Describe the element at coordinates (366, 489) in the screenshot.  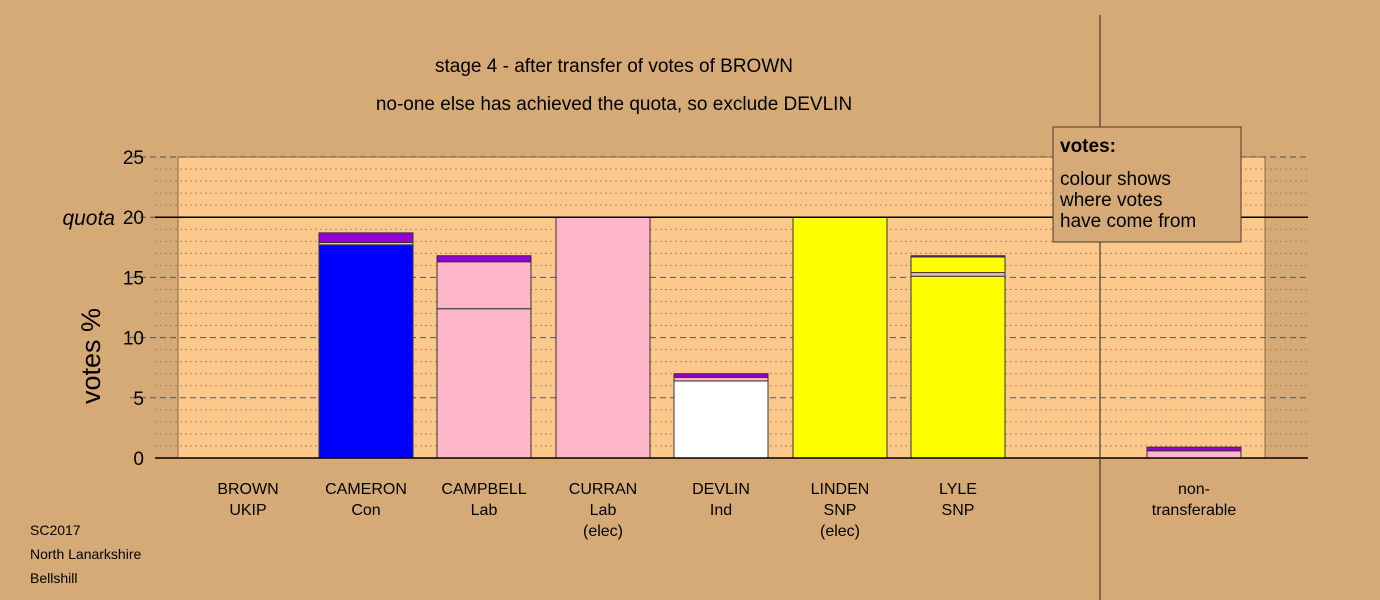
I see `candidate-label: CAMERON` at that location.